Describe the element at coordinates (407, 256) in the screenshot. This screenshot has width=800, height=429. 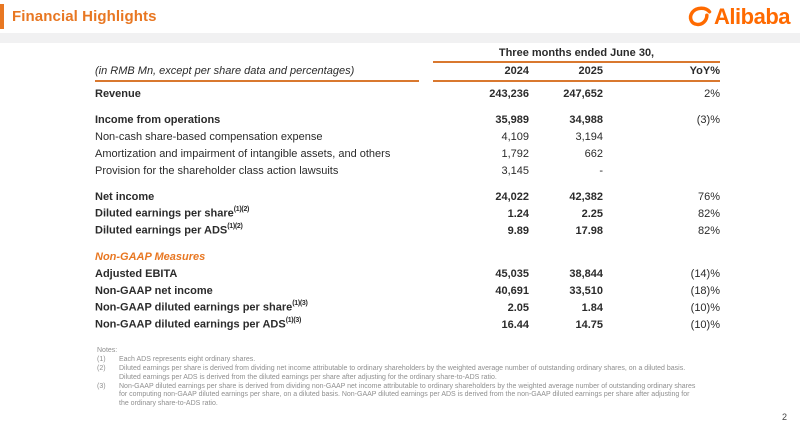
I see `section-heading-row: Non-GAAP Measures` at that location.